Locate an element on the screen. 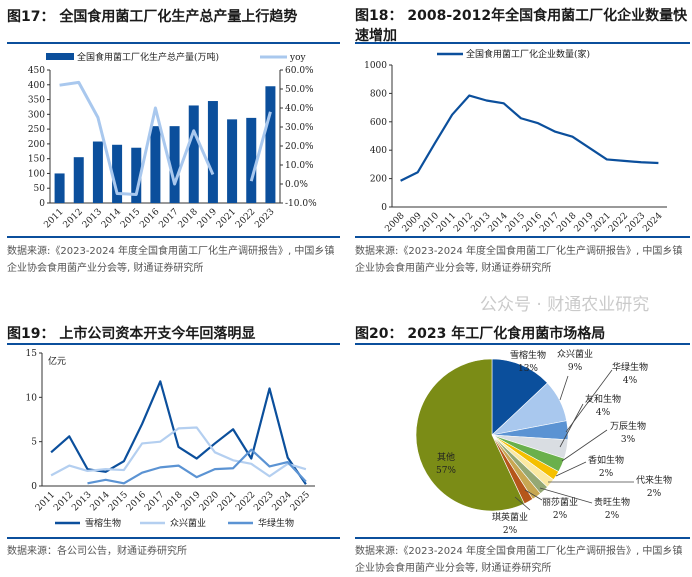 This screenshot has width=692, height=577. pie-label-name: 香如生物 is located at coordinates (605, 461).